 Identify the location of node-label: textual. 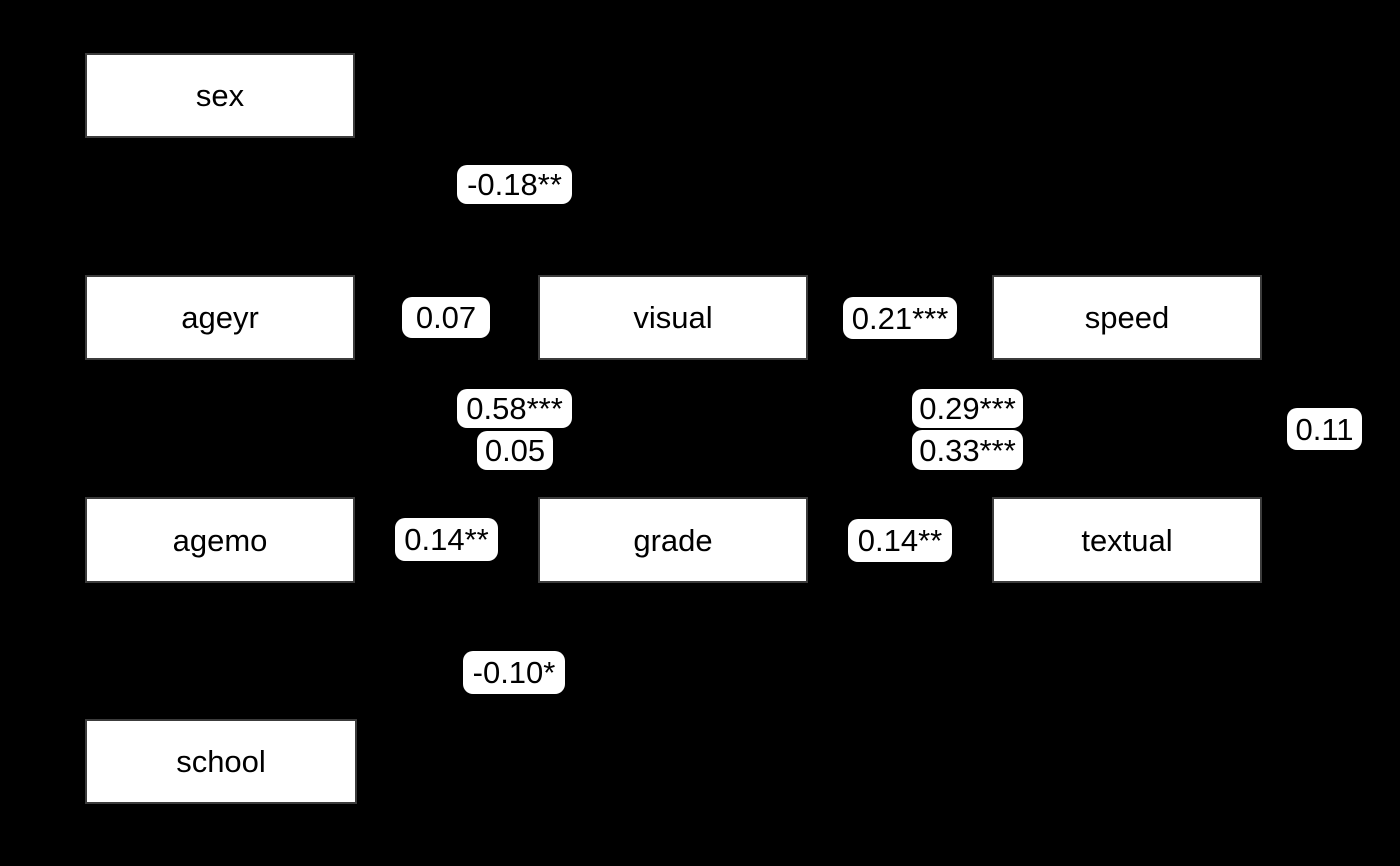
(1127, 540).